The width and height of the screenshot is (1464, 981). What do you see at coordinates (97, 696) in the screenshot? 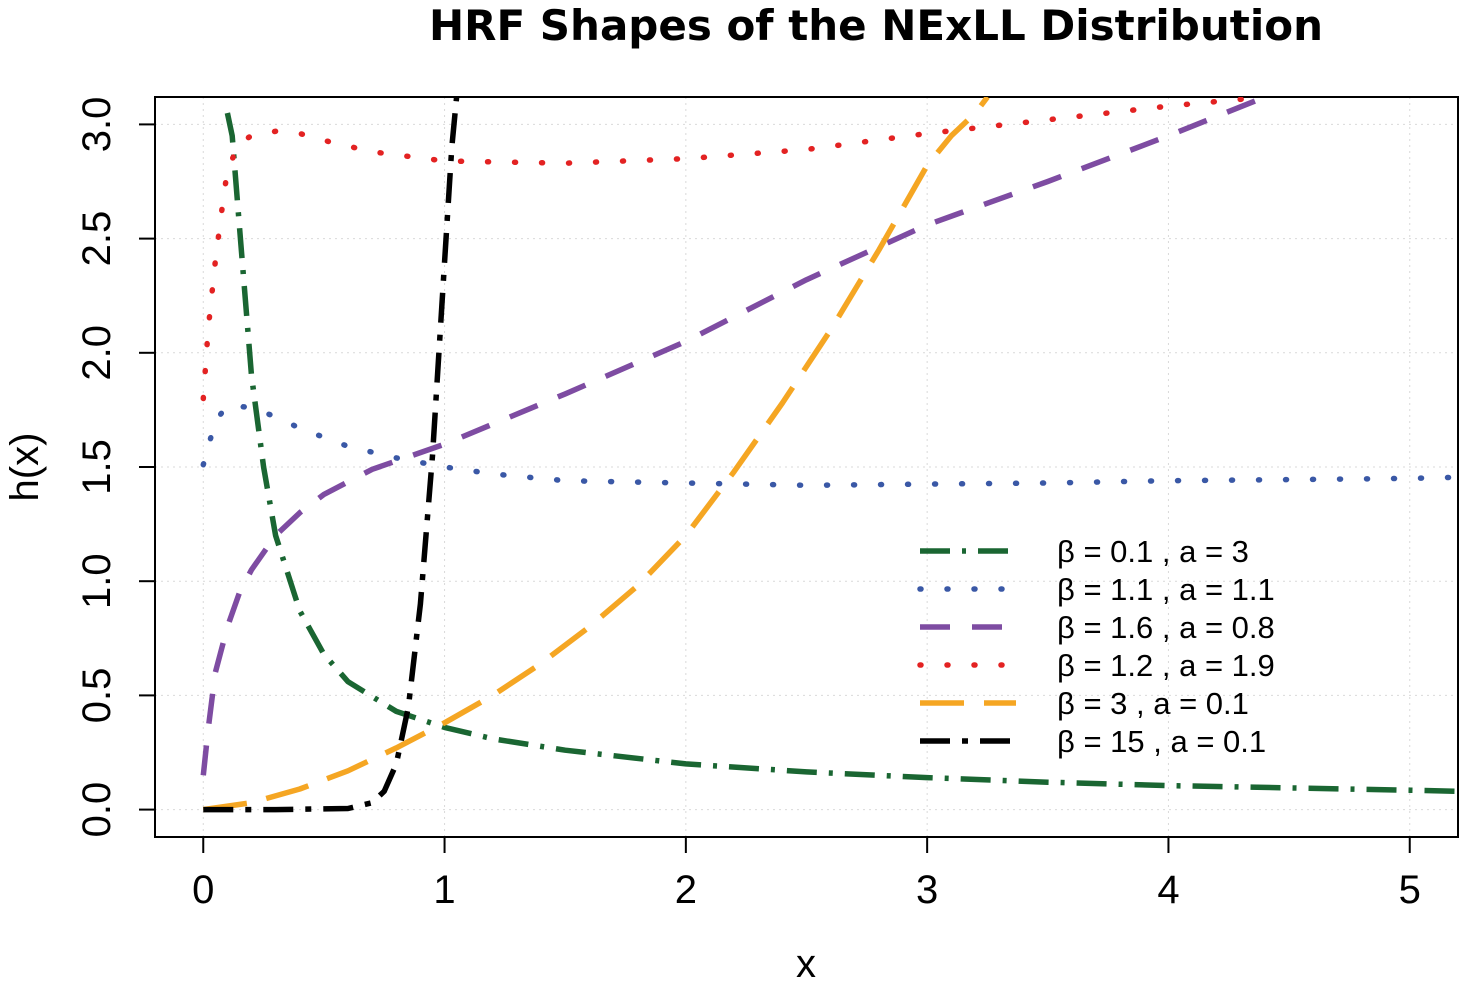
I see `y-tick-label: 0.5` at bounding box center [97, 696].